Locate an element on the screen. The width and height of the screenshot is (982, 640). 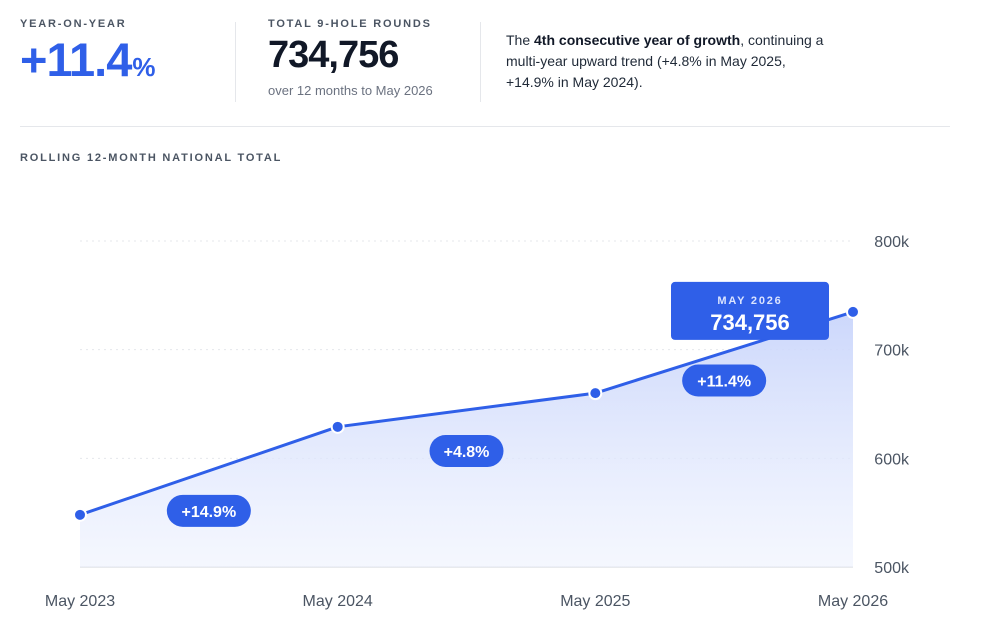
yoy-kpi: YEAR-ON-YEAR +11.4% is located at coordinates (87, 52).